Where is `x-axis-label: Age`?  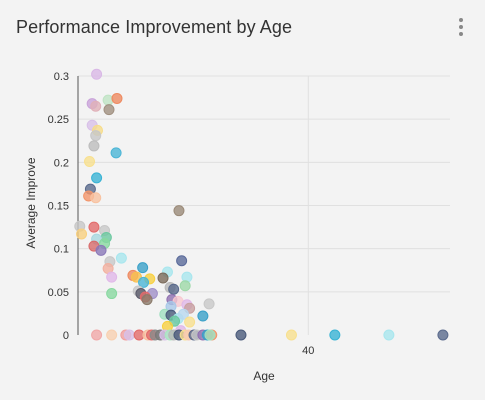 x-axis-label: Age is located at coordinates (264, 376).